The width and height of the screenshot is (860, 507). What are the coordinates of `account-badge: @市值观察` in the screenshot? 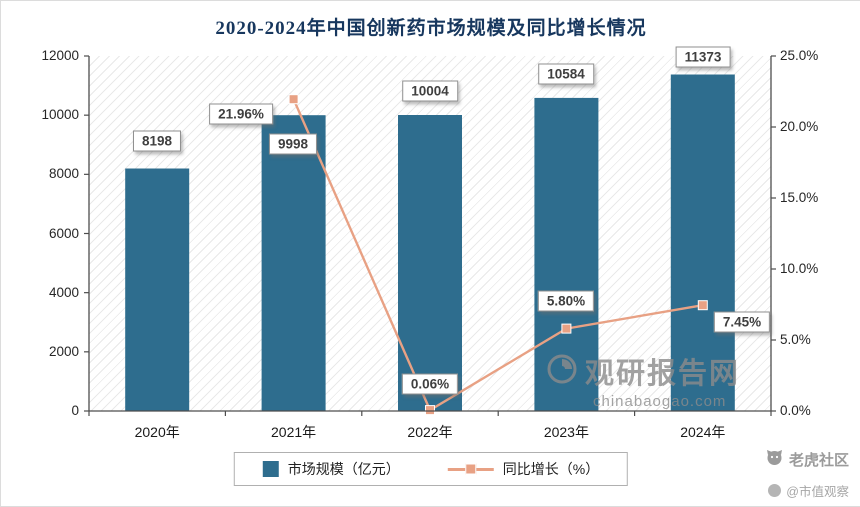 It's located at (808, 490).